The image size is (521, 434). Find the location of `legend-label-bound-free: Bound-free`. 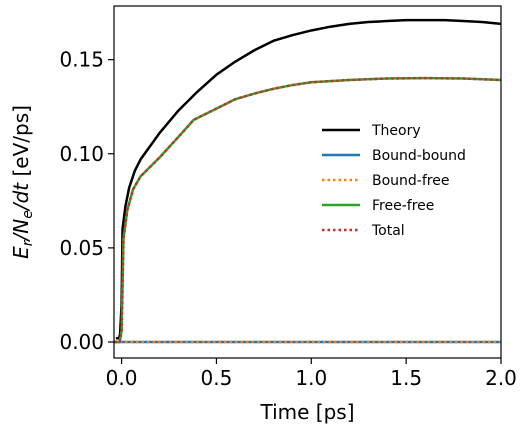

legend-label-bound-free: Bound-free is located at coordinates (410, 181).